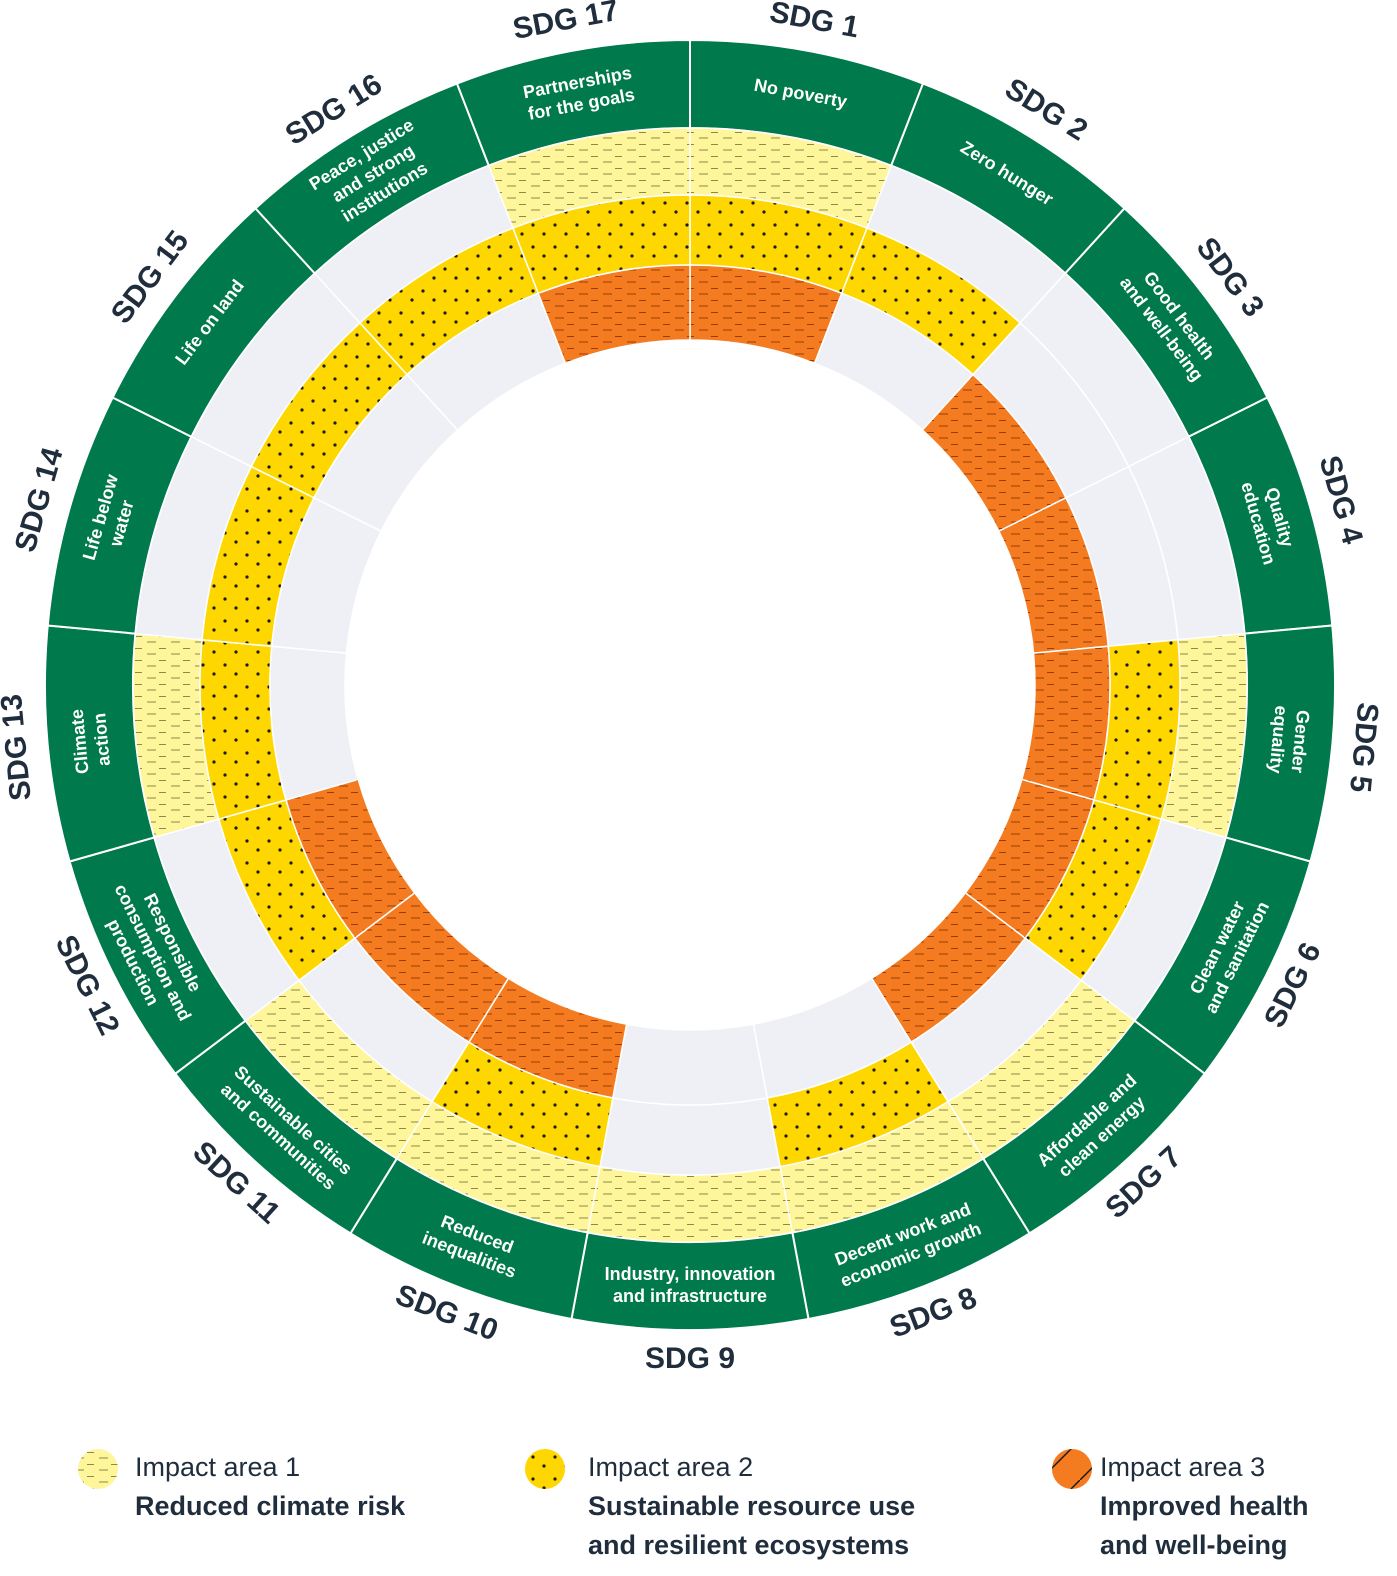  I want to click on goal-name-line: and infrastructure, so click(690, 1296).